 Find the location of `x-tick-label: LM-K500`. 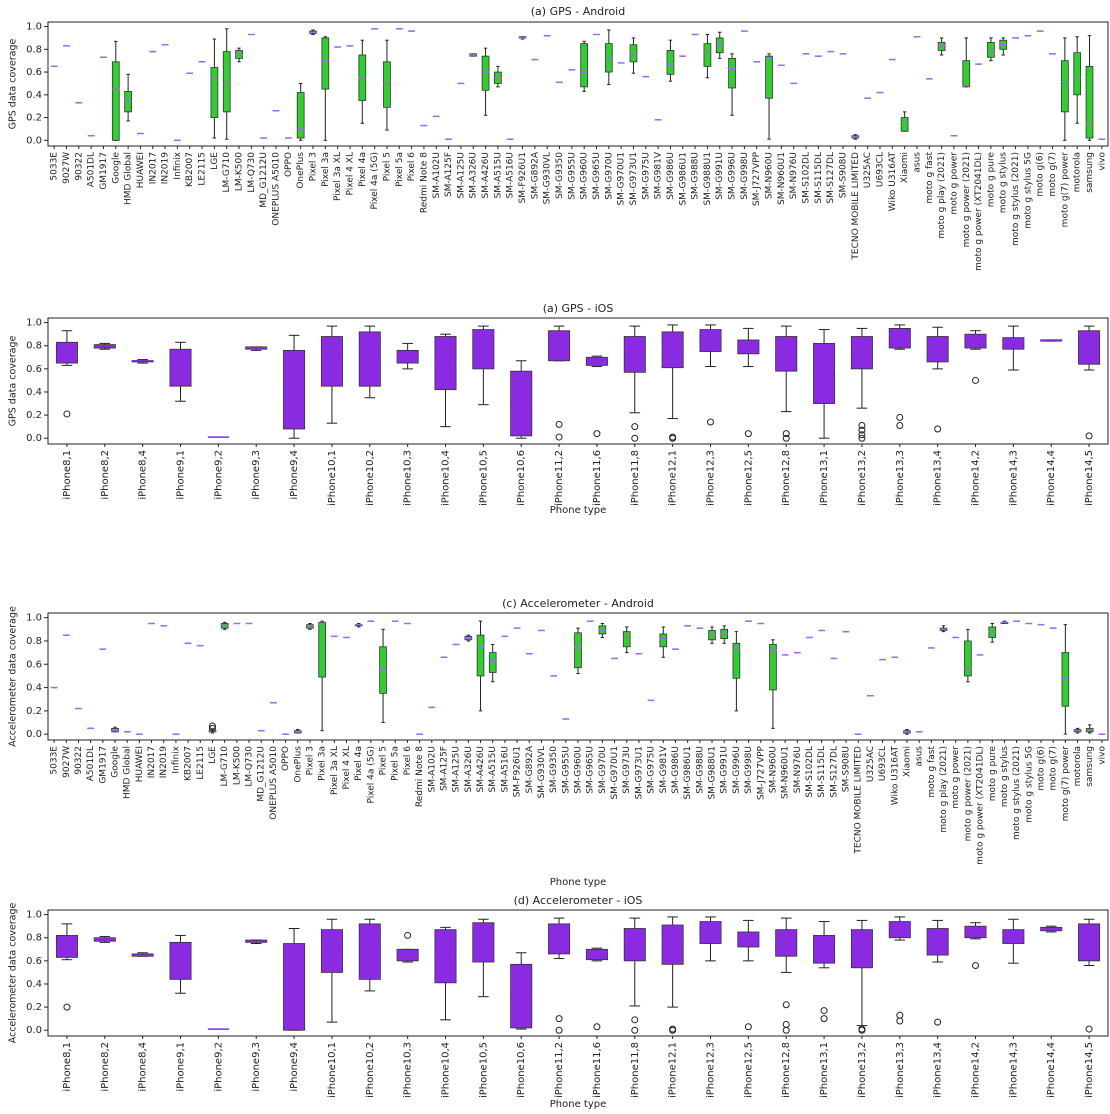

x-tick-label: LM-K500 is located at coordinates (240, 171).